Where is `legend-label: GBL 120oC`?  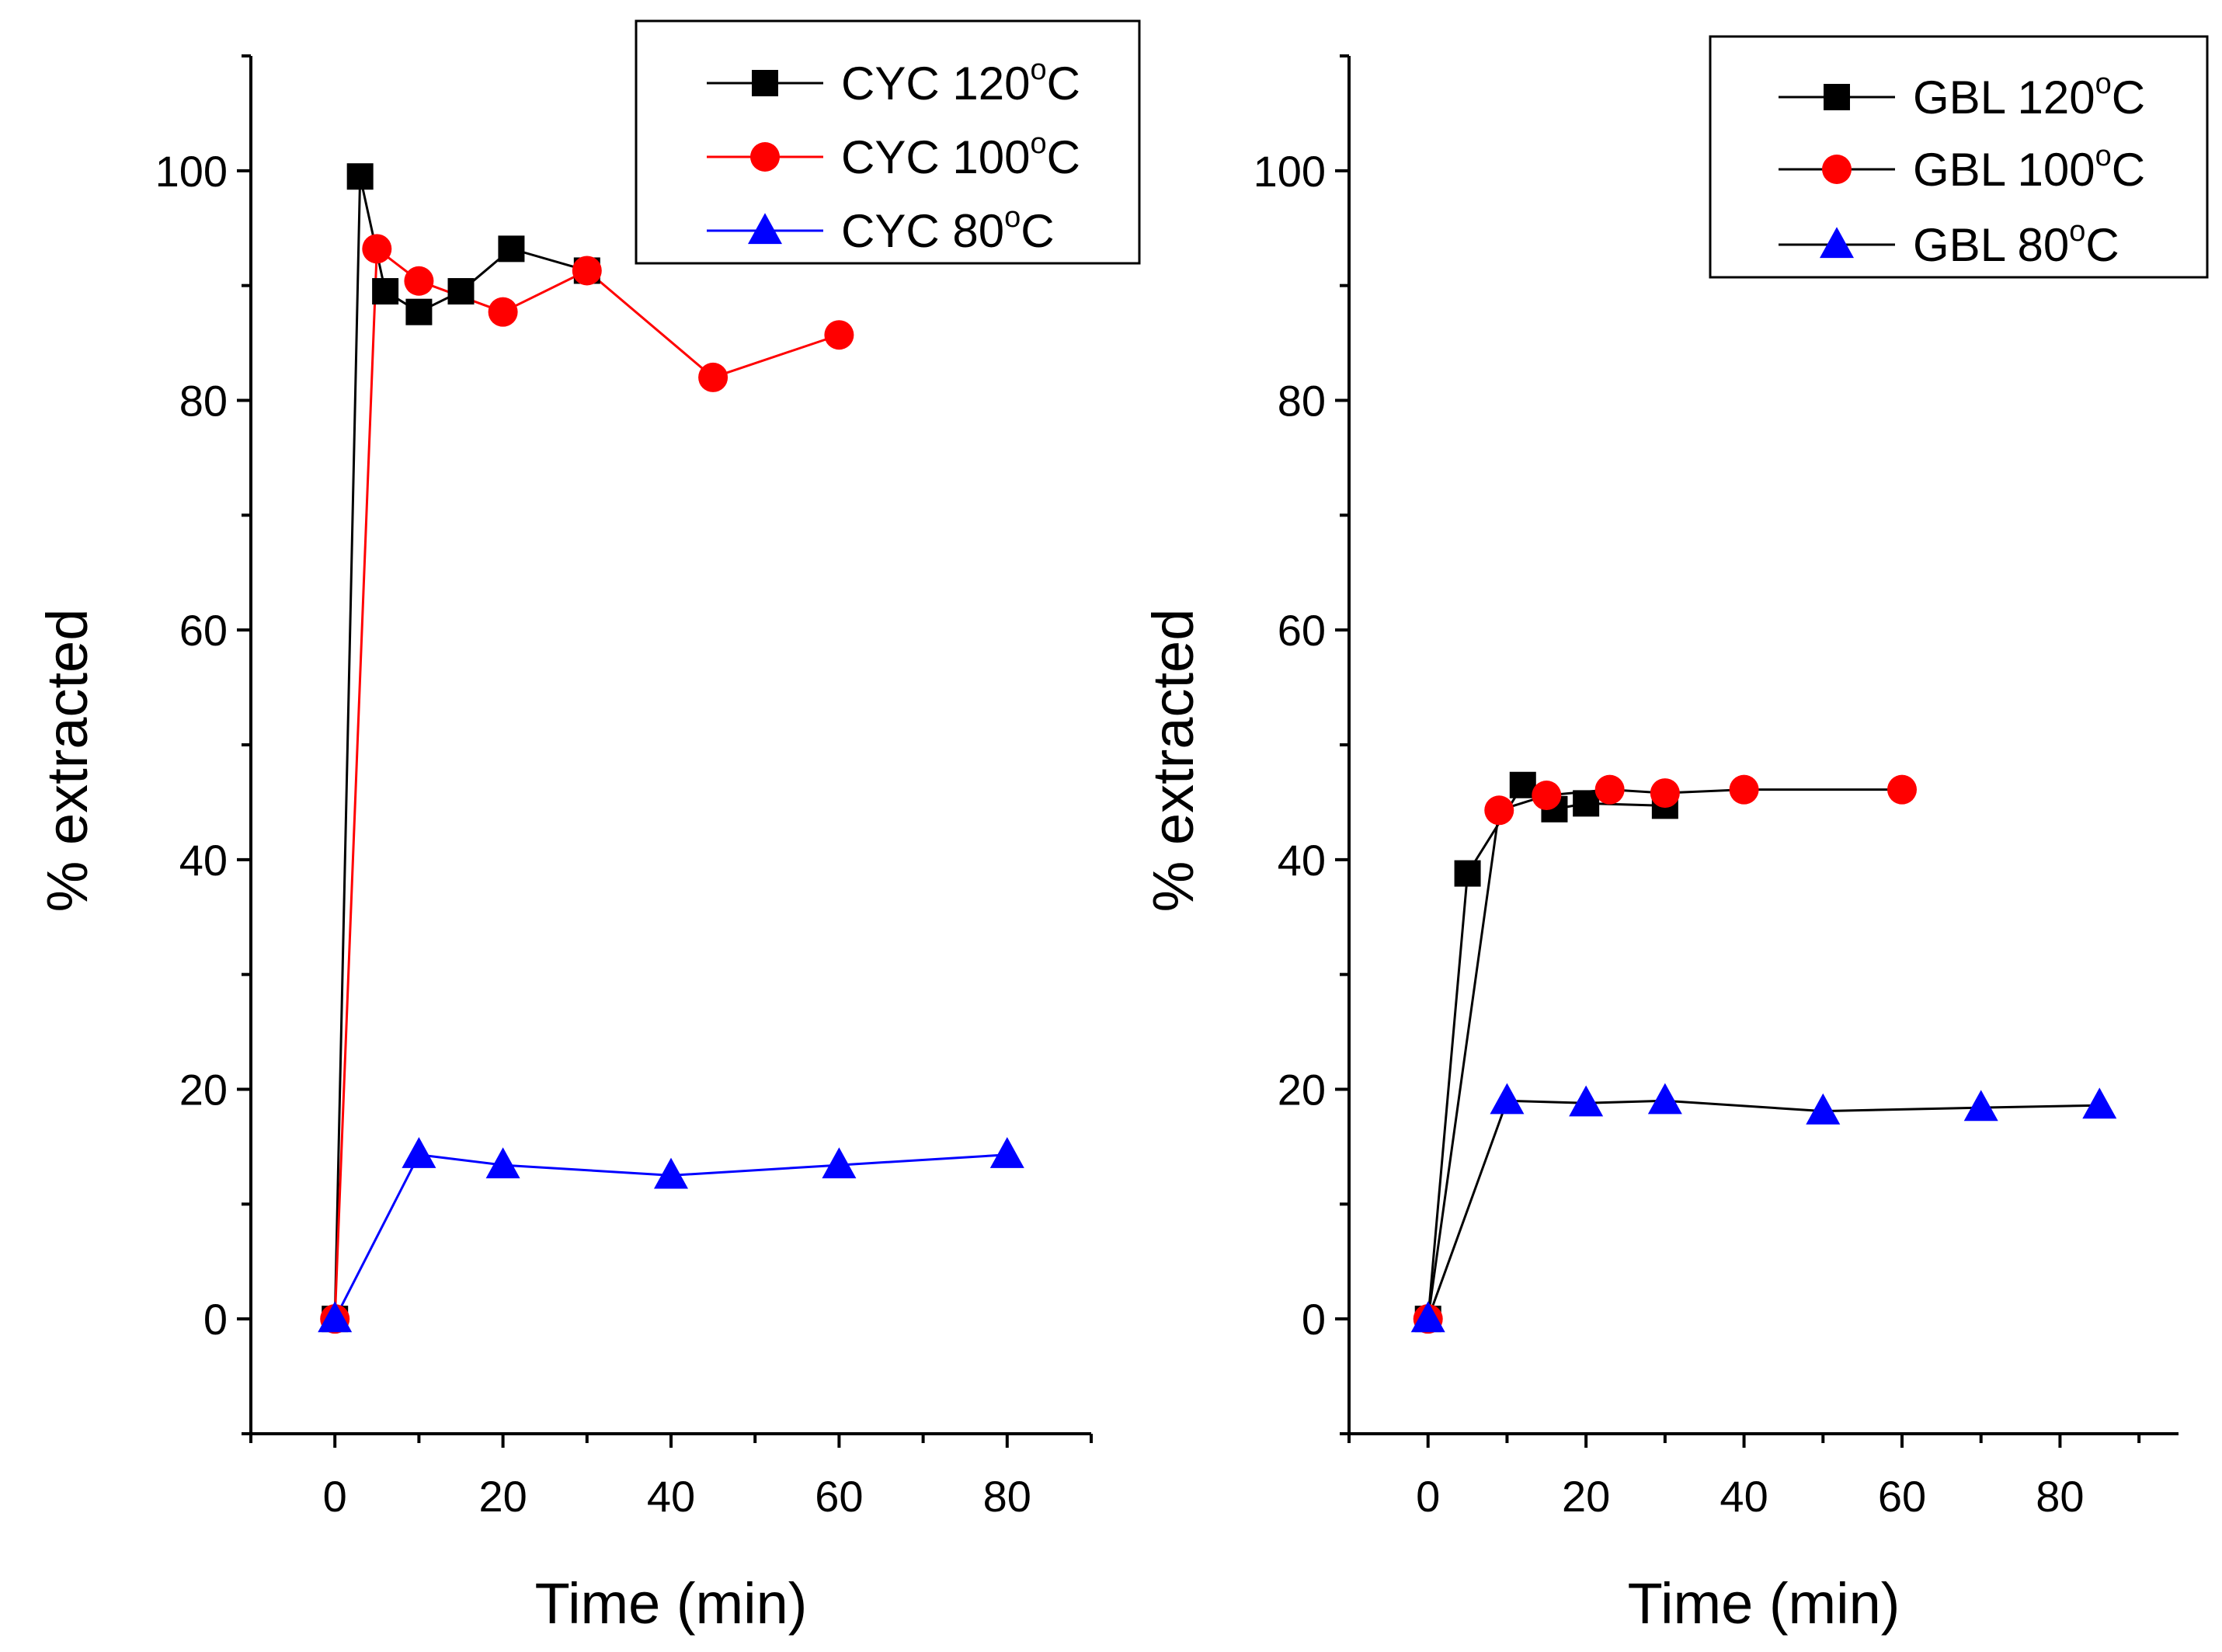
legend-label: GBL 120oC is located at coordinates (2029, 95).